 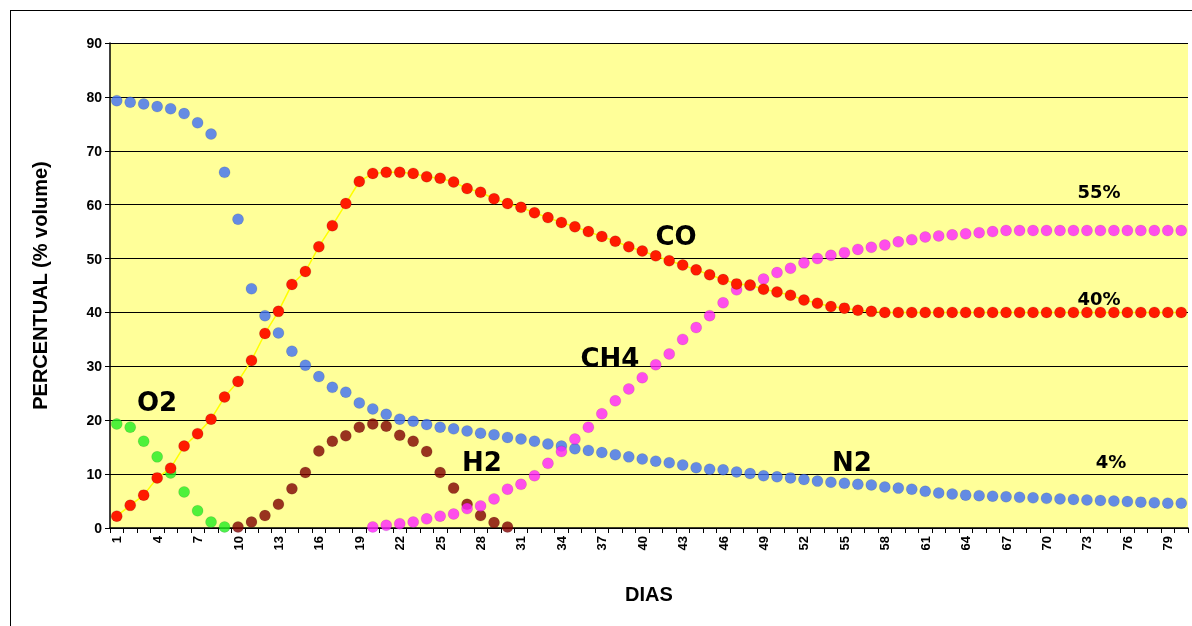 I want to click on x-tick-label: 34, so click(x=561, y=543).